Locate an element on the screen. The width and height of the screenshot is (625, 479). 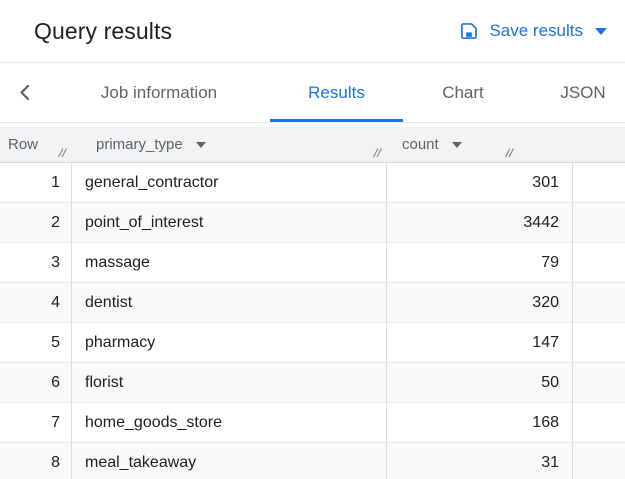
table-row: 4 dentist 320 is located at coordinates (312, 303).